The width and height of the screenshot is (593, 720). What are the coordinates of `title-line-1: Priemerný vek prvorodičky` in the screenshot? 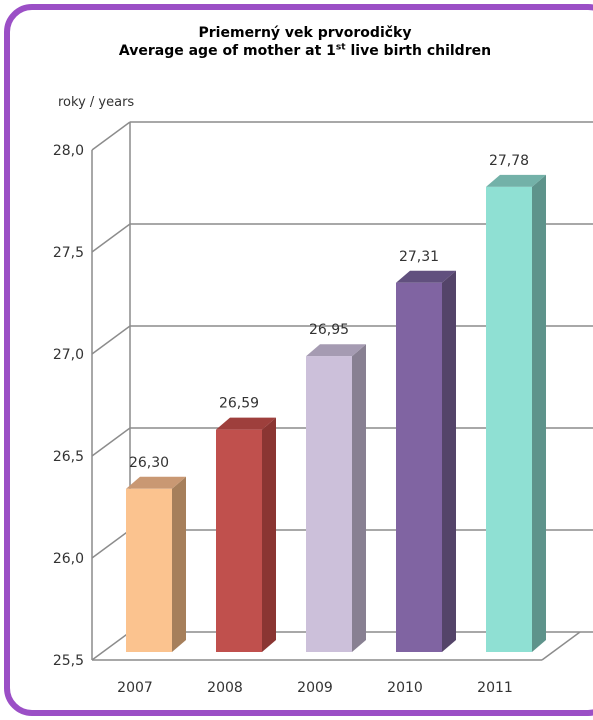 It's located at (305, 33).